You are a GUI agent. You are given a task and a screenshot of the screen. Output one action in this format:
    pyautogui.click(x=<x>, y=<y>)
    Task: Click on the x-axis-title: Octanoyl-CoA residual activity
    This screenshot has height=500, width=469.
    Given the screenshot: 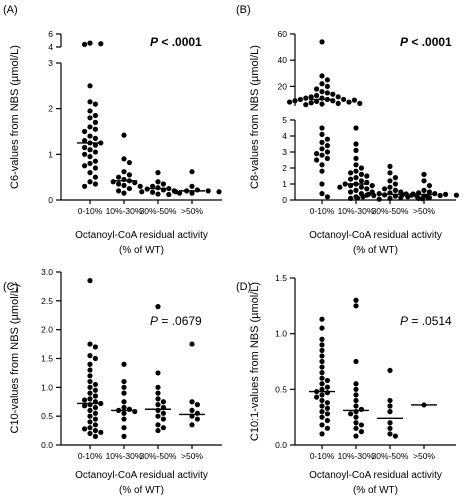 What is the action you would take?
    pyautogui.click(x=141, y=475)
    